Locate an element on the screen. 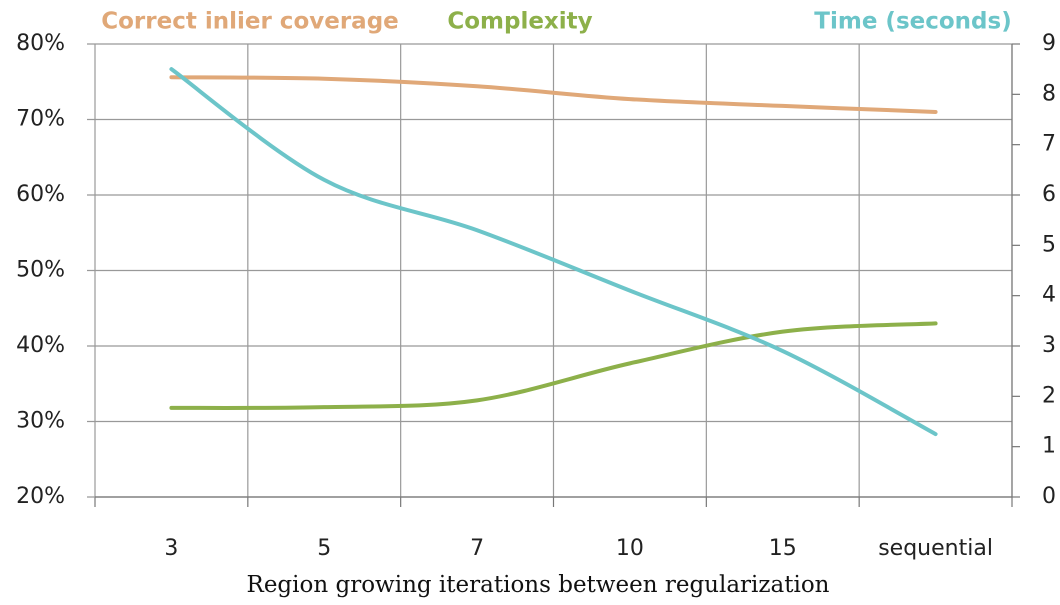  y2-tick-label: 7 is located at coordinates (1049, 144).